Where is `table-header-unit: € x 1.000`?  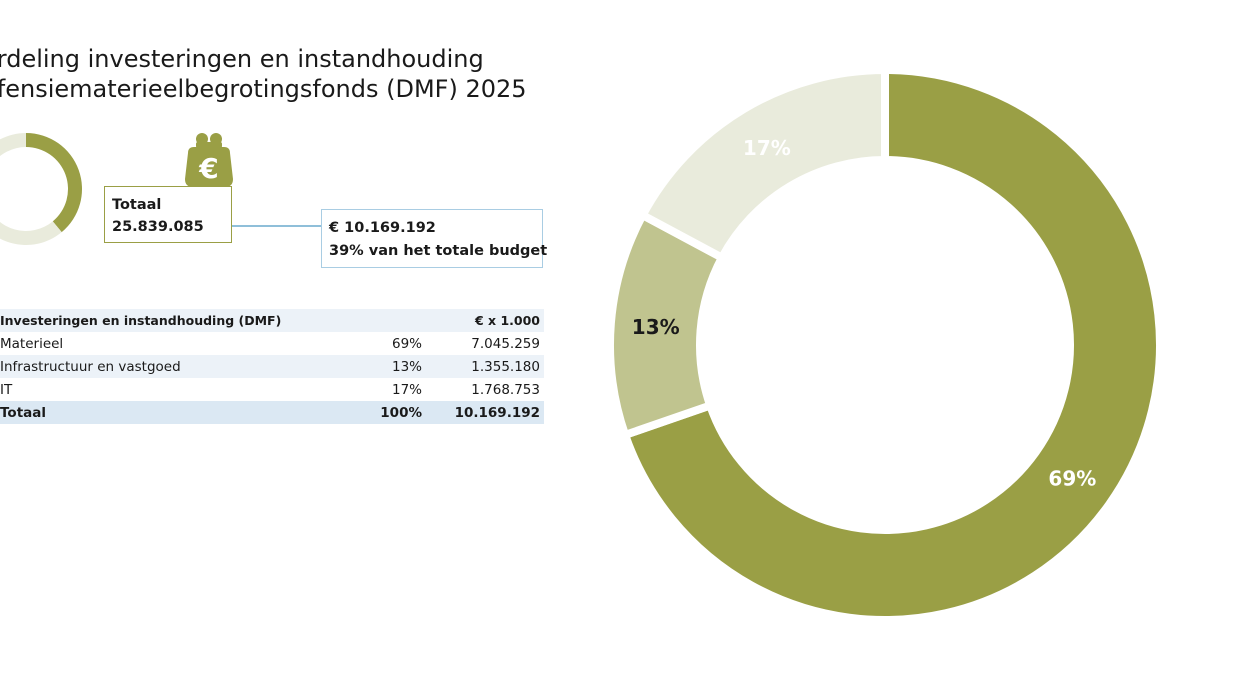
table-header-unit: € x 1.000 is located at coordinates (507, 320).